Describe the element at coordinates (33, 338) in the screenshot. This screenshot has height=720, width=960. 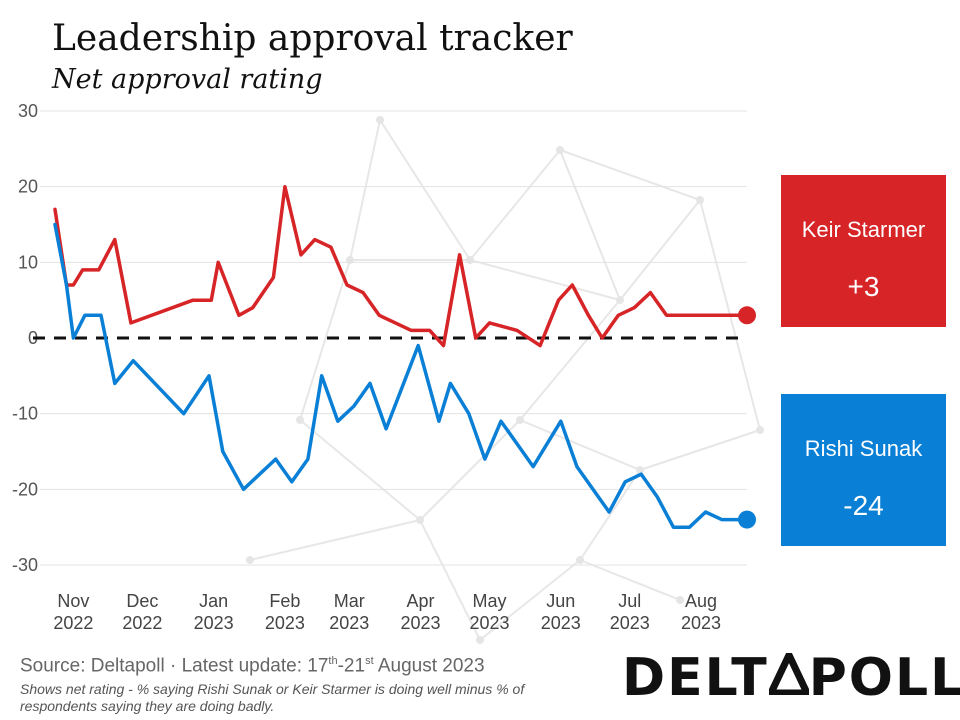
I see `y-tick-label: 0` at that location.